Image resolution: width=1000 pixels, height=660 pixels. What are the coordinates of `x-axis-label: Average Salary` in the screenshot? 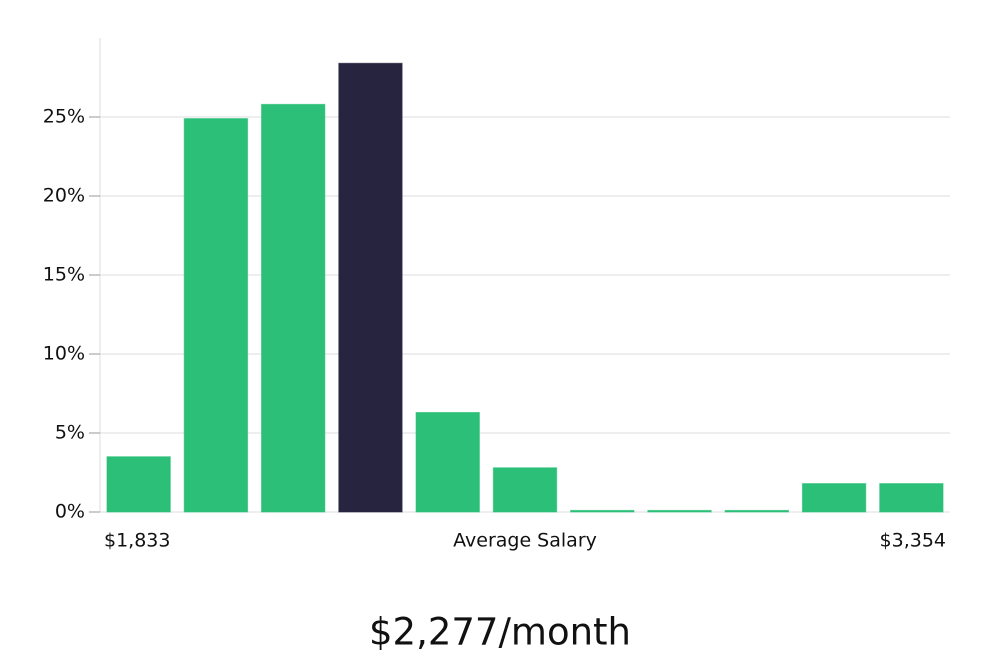 It's located at (525, 541).